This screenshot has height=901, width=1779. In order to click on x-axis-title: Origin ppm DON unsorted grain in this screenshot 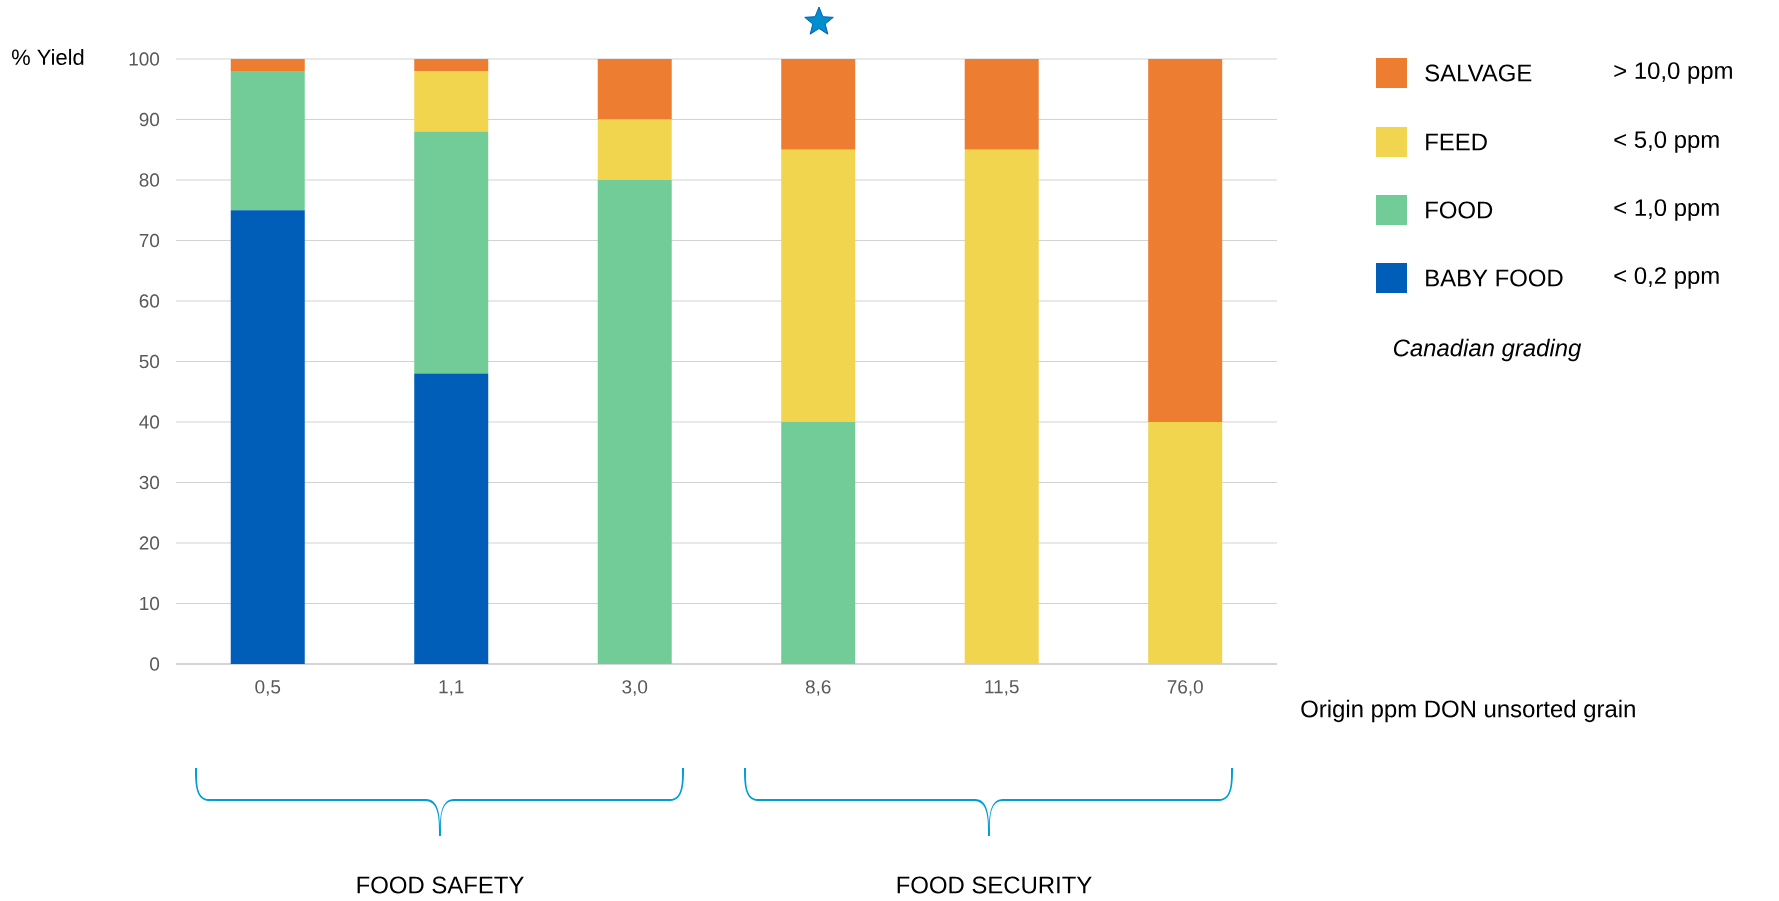, I will do `click(1468, 711)`.